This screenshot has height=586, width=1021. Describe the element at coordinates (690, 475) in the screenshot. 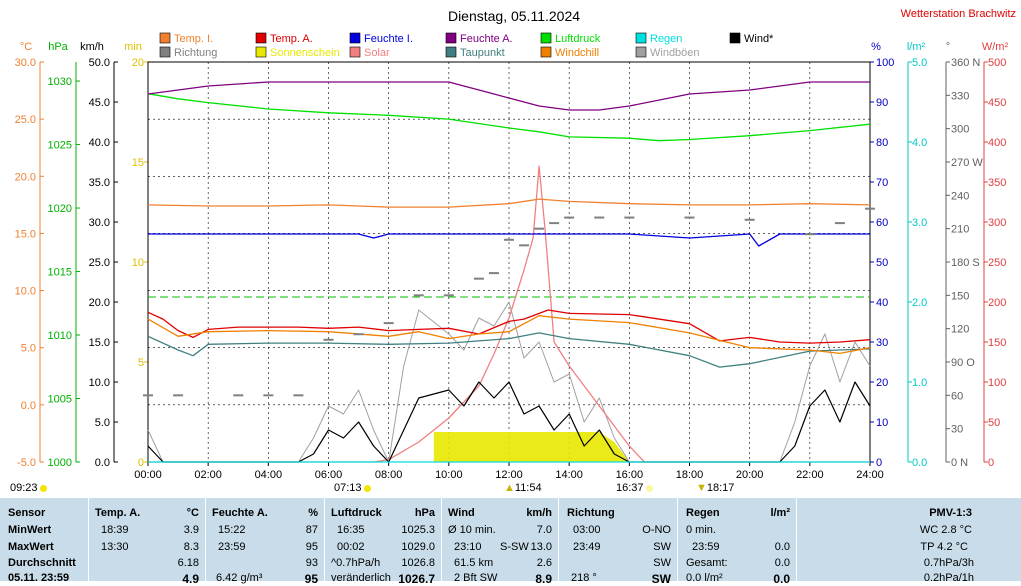

I see `x-tick-label: 18:00` at that location.